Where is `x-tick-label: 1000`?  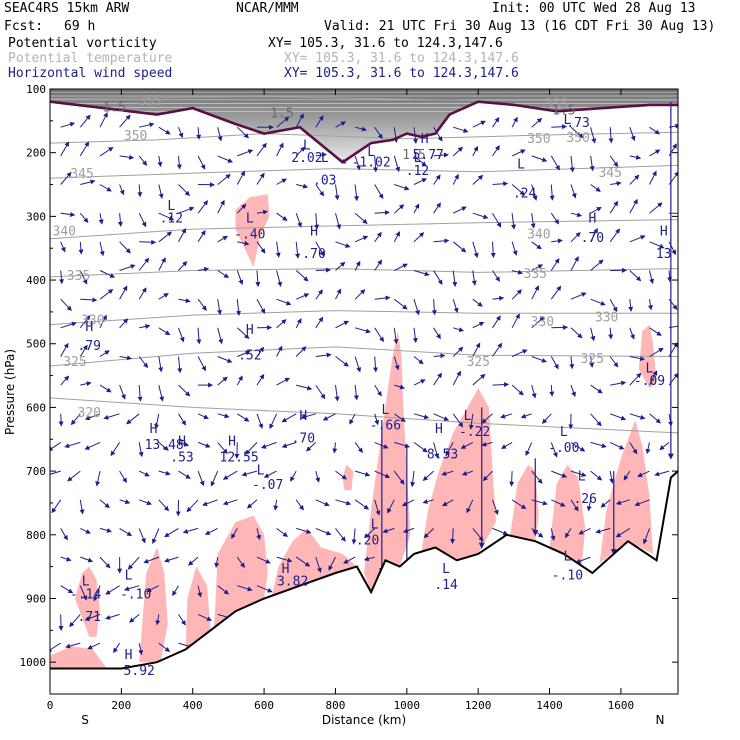
x-tick-label: 1000 is located at coordinates (407, 705).